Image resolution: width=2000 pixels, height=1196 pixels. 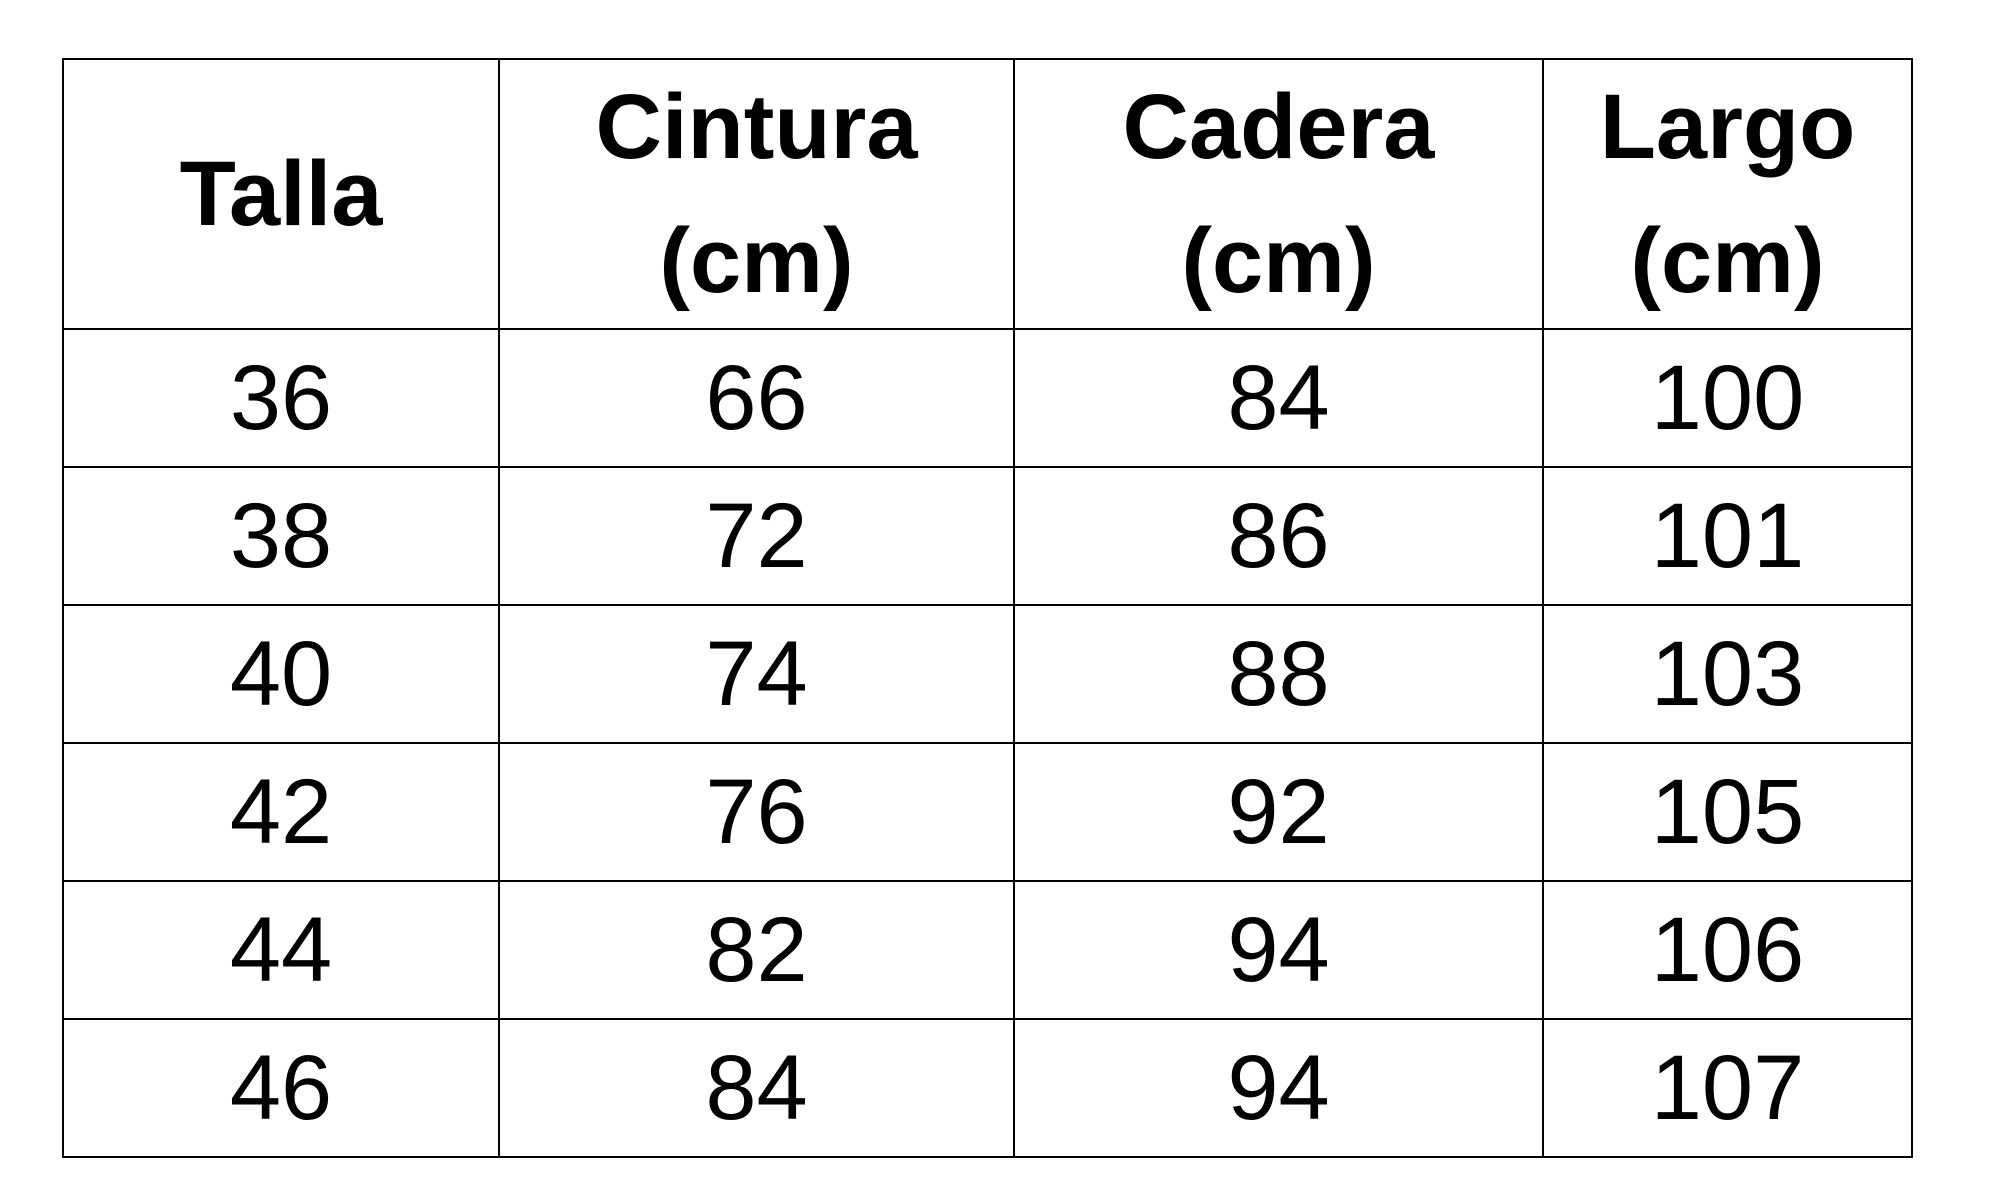 I want to click on cell-cintura: 82, so click(x=756, y=950).